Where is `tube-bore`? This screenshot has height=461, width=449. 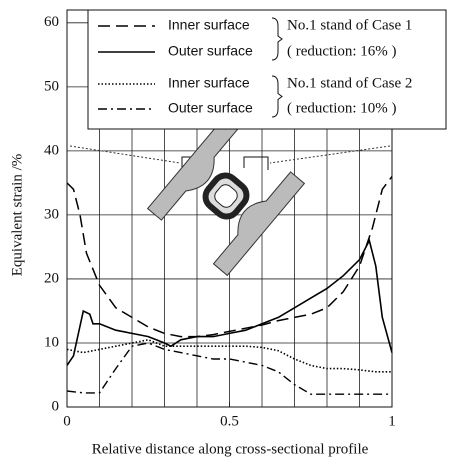
tube-bore is located at coordinates (226, 196).